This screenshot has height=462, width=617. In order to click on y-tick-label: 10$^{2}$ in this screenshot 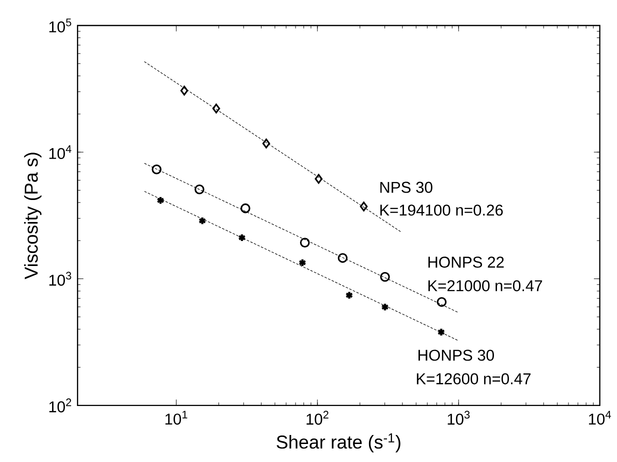, I will do `click(60, 405)`.